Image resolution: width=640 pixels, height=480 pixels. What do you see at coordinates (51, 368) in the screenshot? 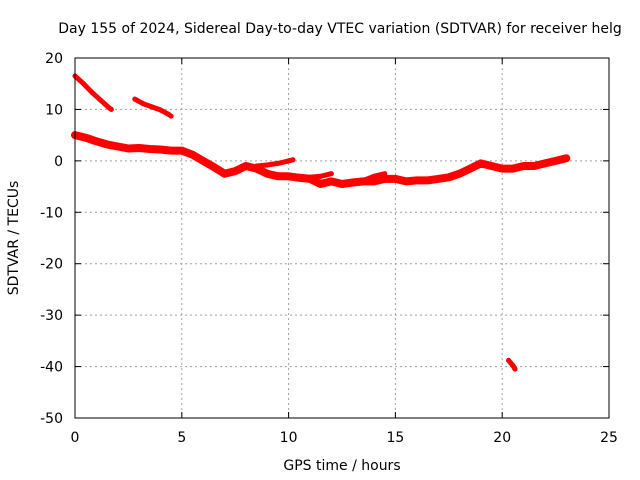
I see `y-tick-label: -40` at bounding box center [51, 368].